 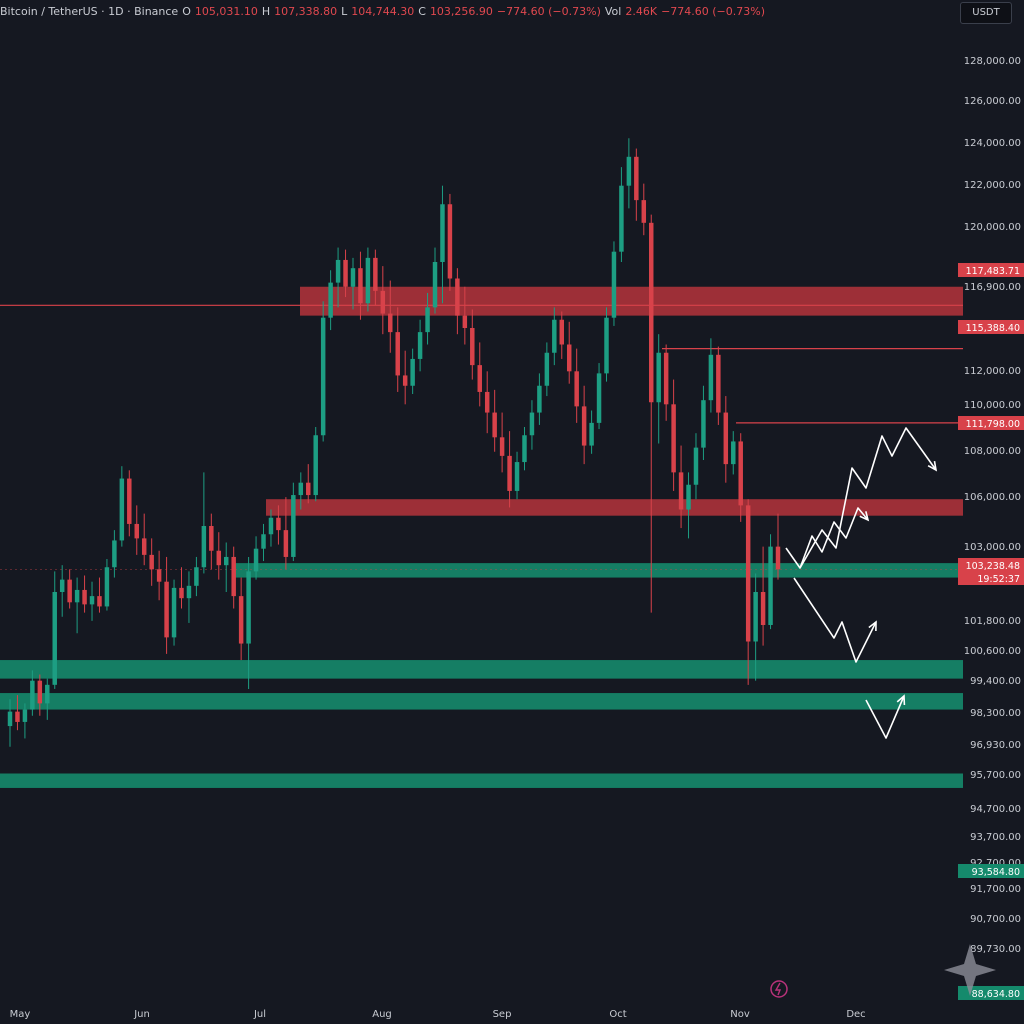 What do you see at coordinates (382, 1014) in the screenshot?
I see `time-tick-label: Aug` at bounding box center [382, 1014].